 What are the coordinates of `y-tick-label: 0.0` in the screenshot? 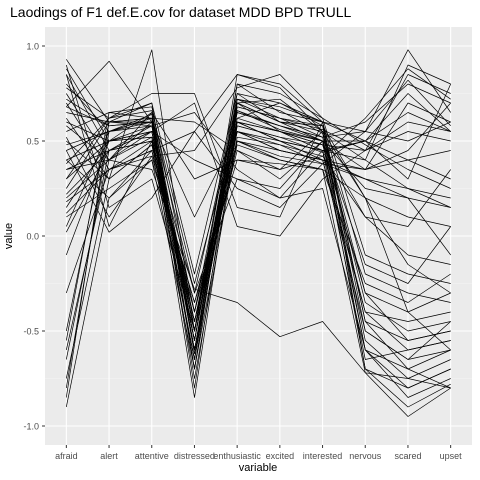 It's located at (32, 237).